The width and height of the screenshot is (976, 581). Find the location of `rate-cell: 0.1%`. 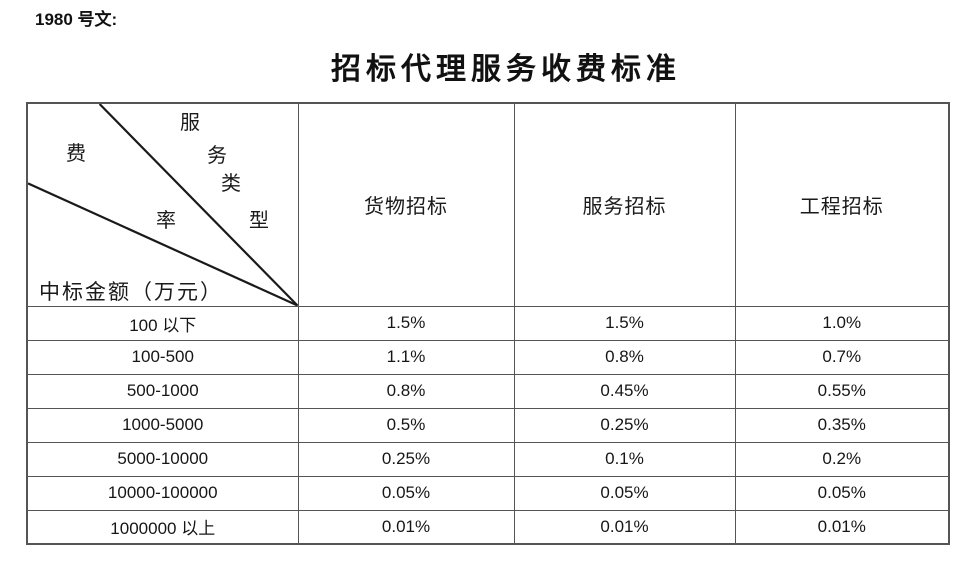

rate-cell: 0.1% is located at coordinates (624, 459).